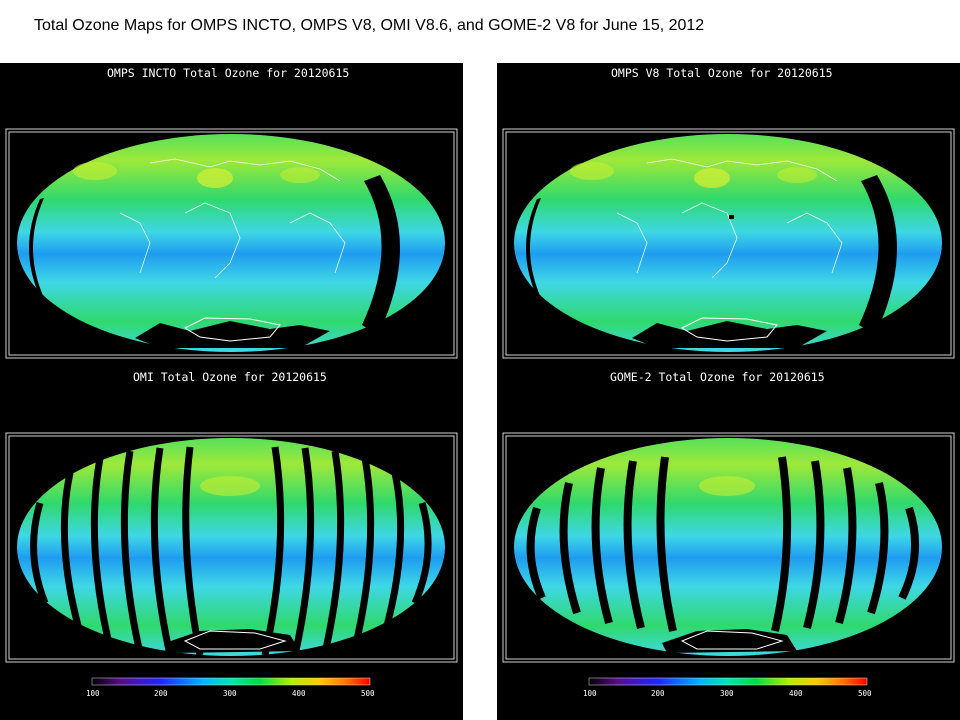 This screenshot has height=720, width=960. What do you see at coordinates (230, 687) in the screenshot?
I see `colorbar-left: 100 200 300 400 500` at bounding box center [230, 687].